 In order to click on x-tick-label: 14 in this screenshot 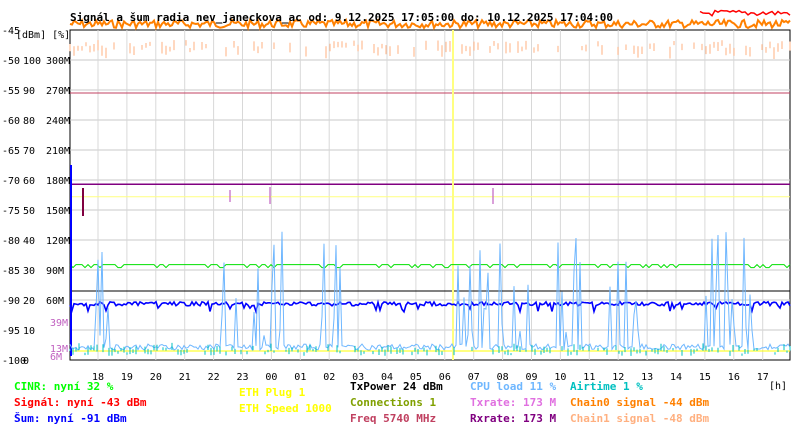, I will do `click(676, 377)`.